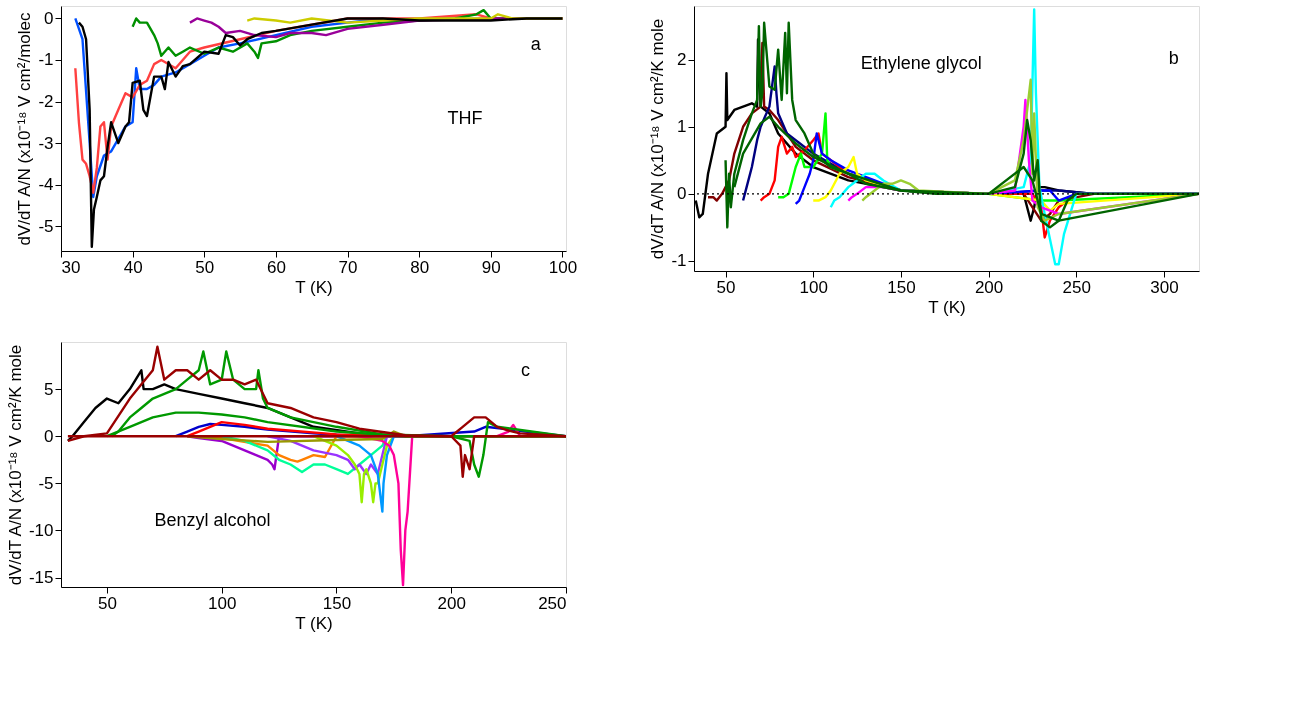 The width and height of the screenshot is (1311, 723). I want to click on annotation: a, so click(536, 44).